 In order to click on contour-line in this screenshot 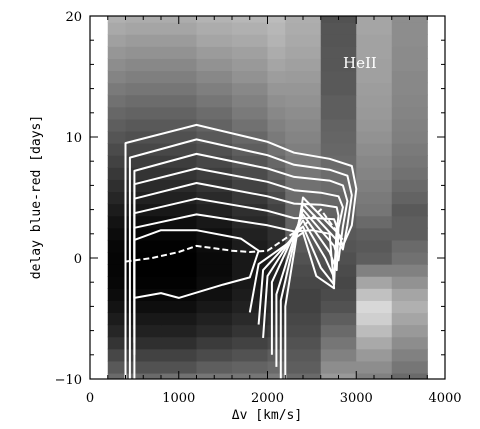, I will do `click(234, 263)`.